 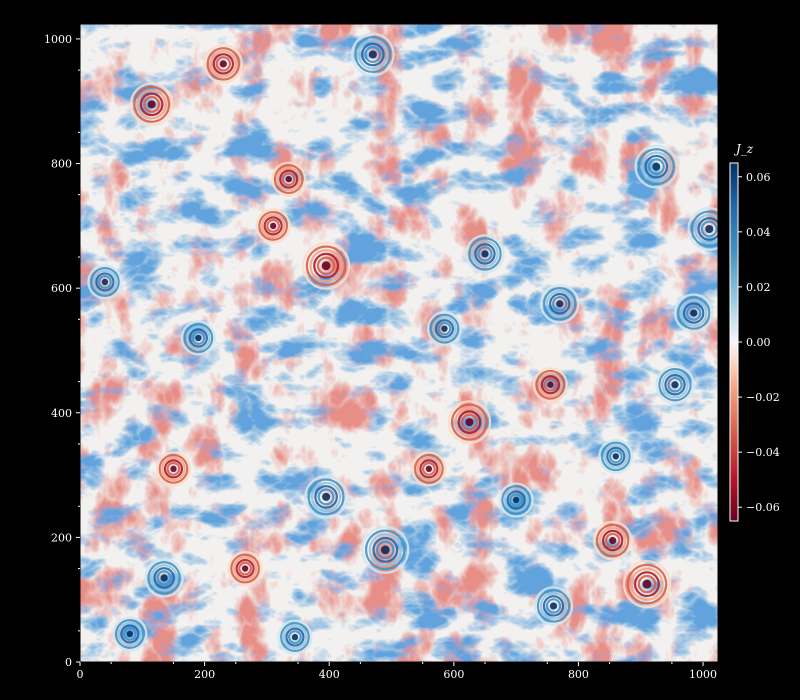 I want to click on colorbar: J_z 0.06 0.04 0.02 0.00 −0.02 −0.04 −0.06, so click(x=754, y=332).